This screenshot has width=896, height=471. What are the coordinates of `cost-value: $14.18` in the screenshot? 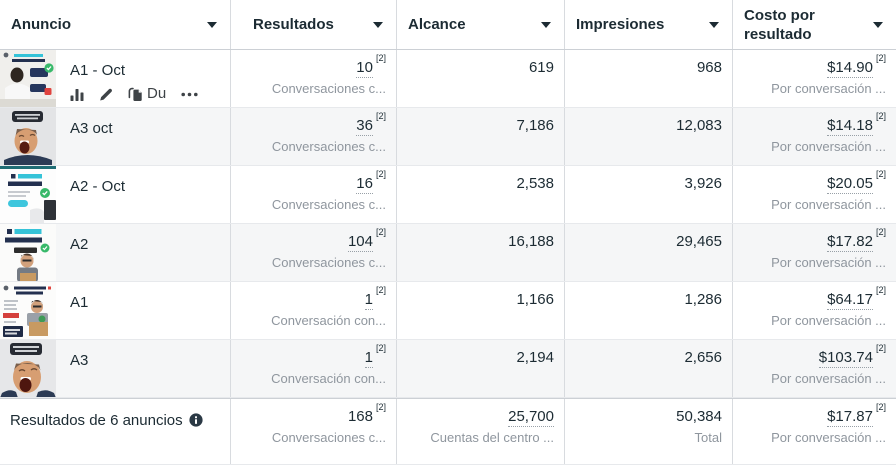 It's located at (850, 126).